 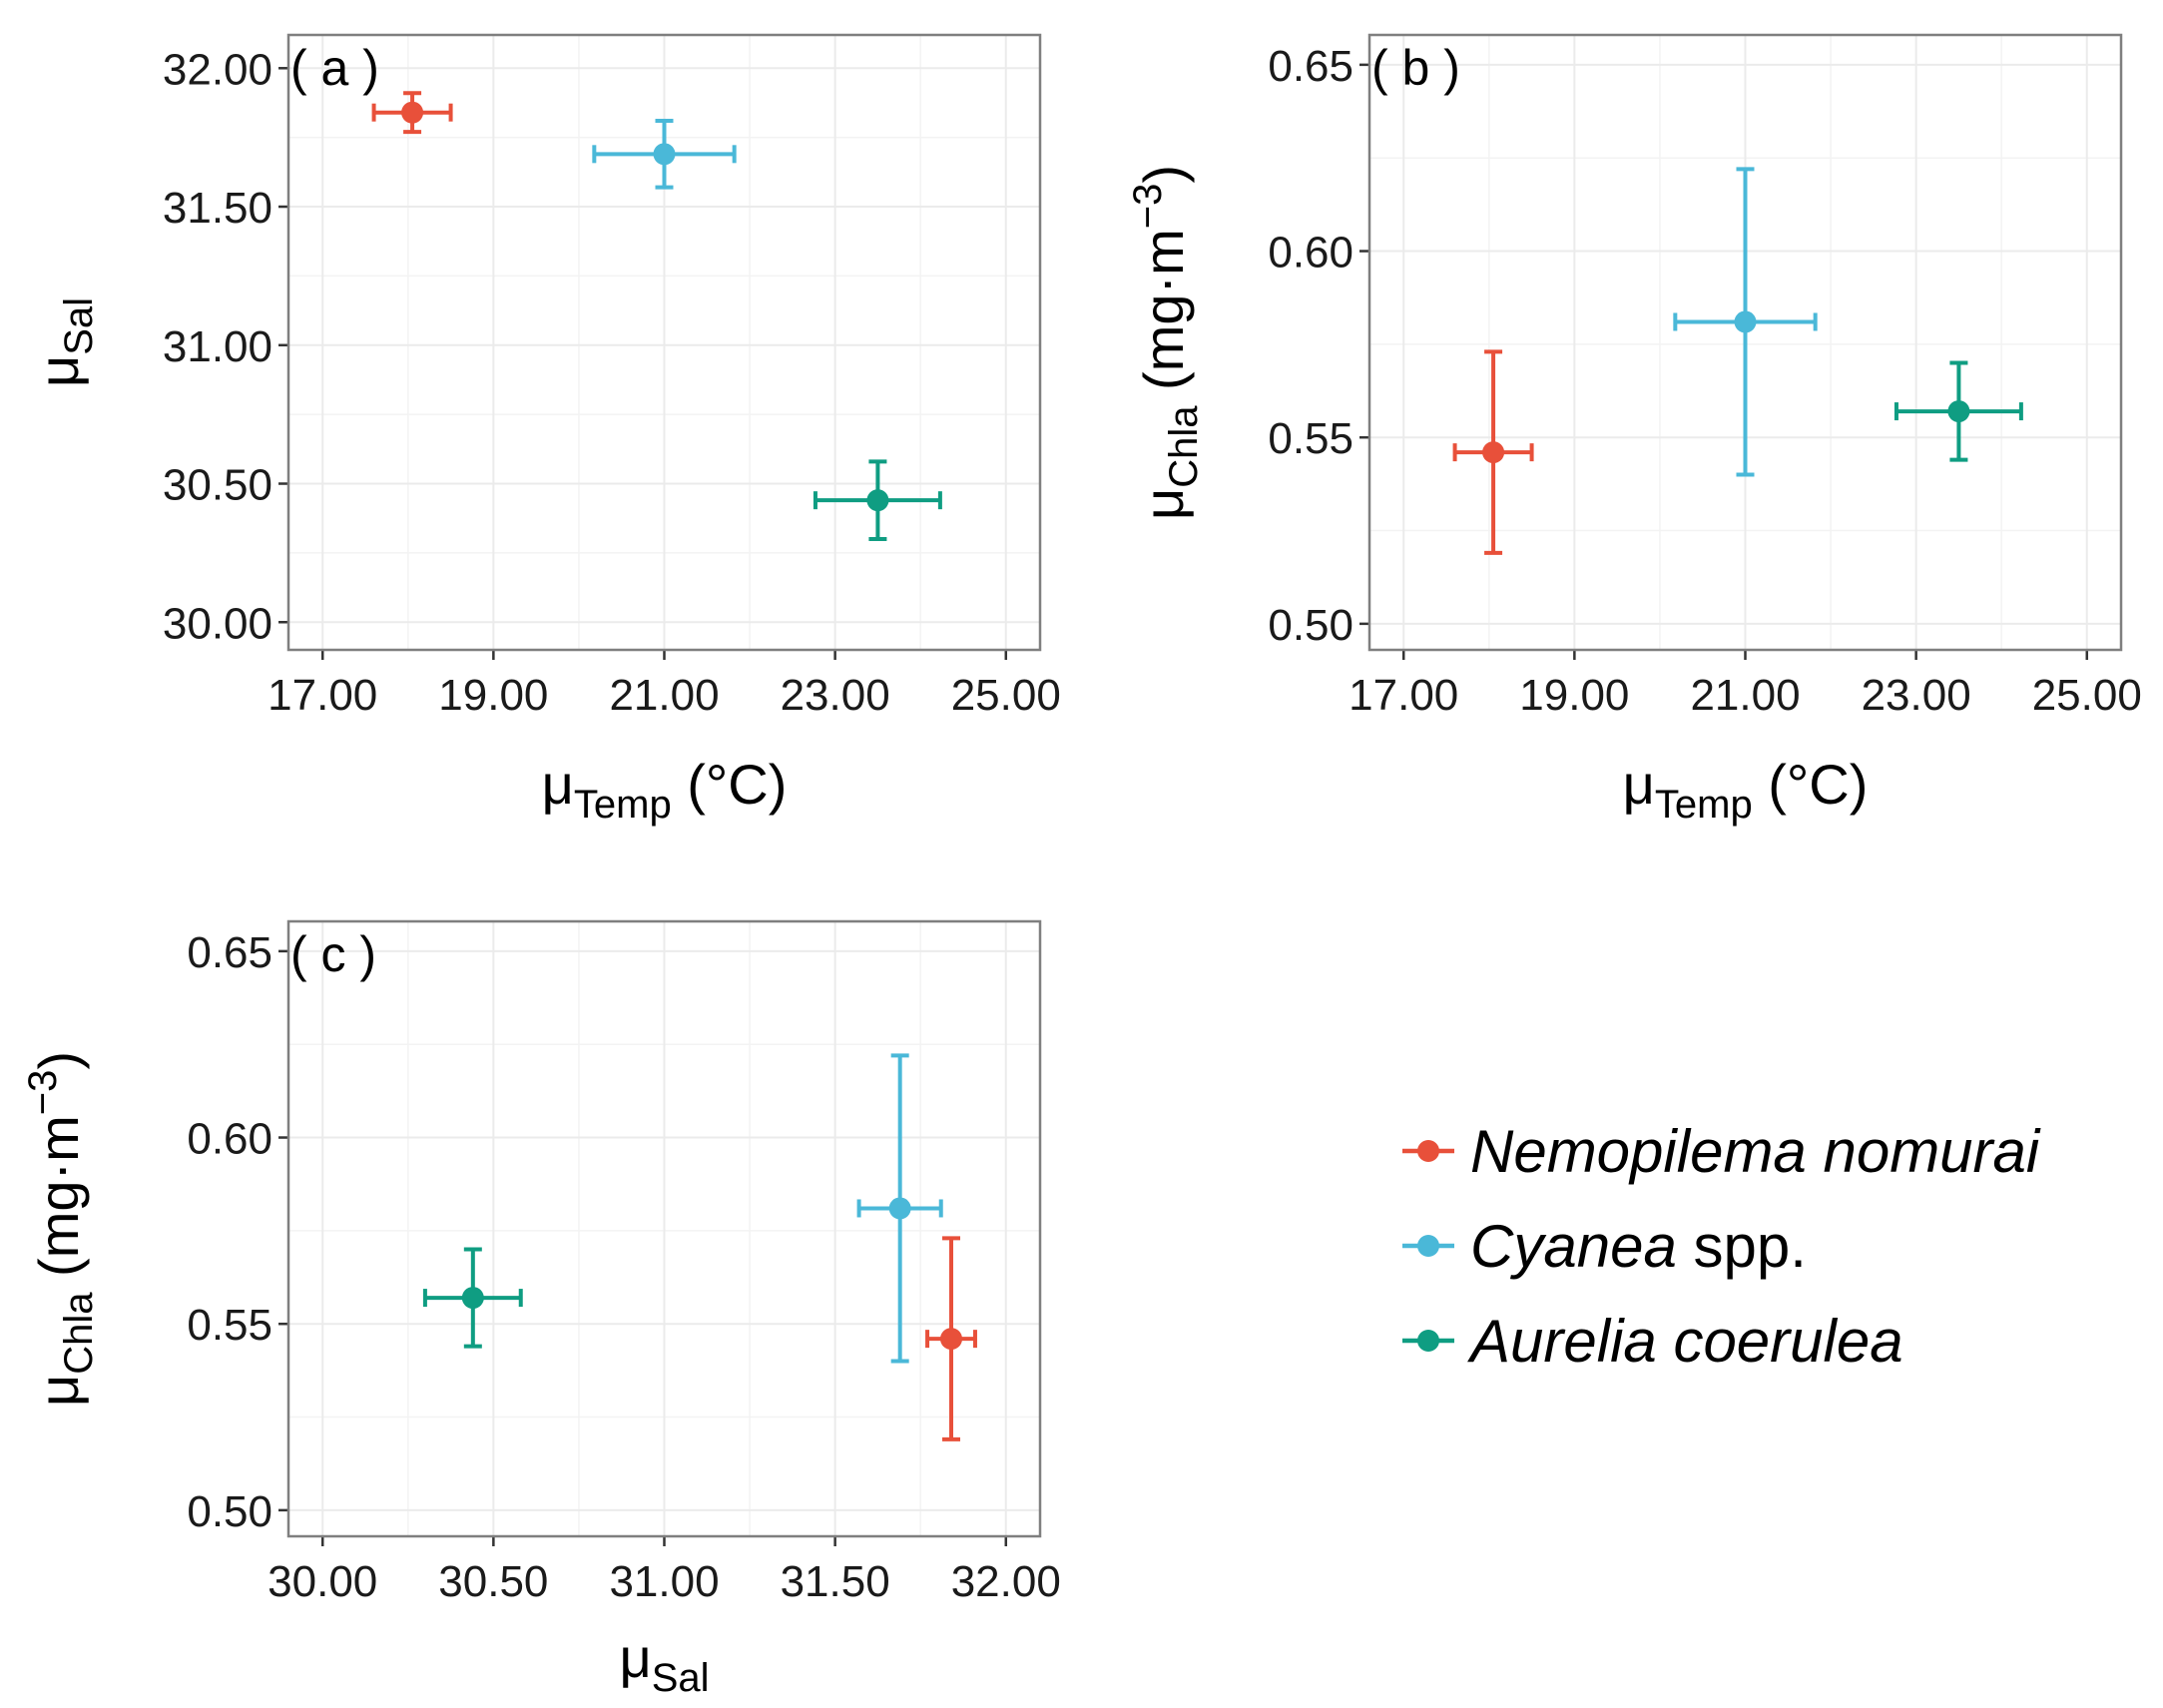 I want to click on panel-a-x-tick-label: 25.00, so click(x=1006, y=695).